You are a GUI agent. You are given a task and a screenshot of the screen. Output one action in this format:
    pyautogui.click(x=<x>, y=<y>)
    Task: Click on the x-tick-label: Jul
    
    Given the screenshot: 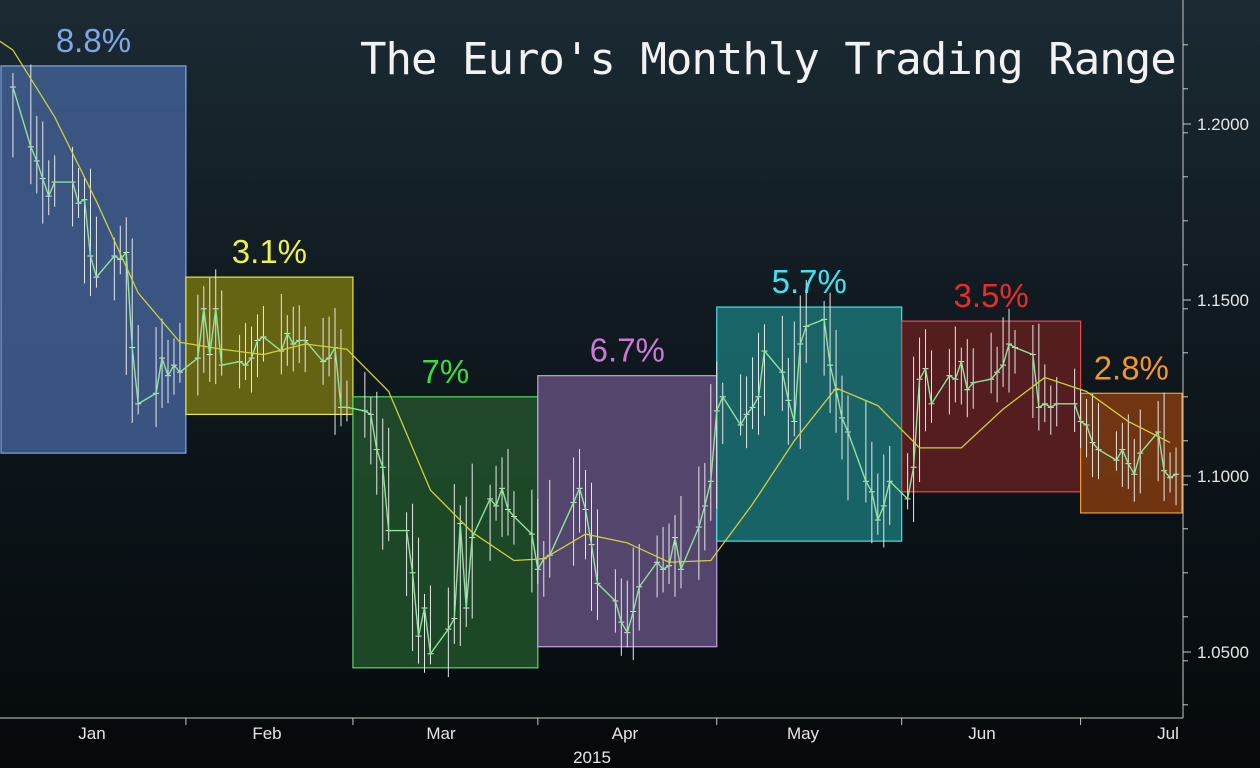 What is the action you would take?
    pyautogui.click(x=1168, y=733)
    